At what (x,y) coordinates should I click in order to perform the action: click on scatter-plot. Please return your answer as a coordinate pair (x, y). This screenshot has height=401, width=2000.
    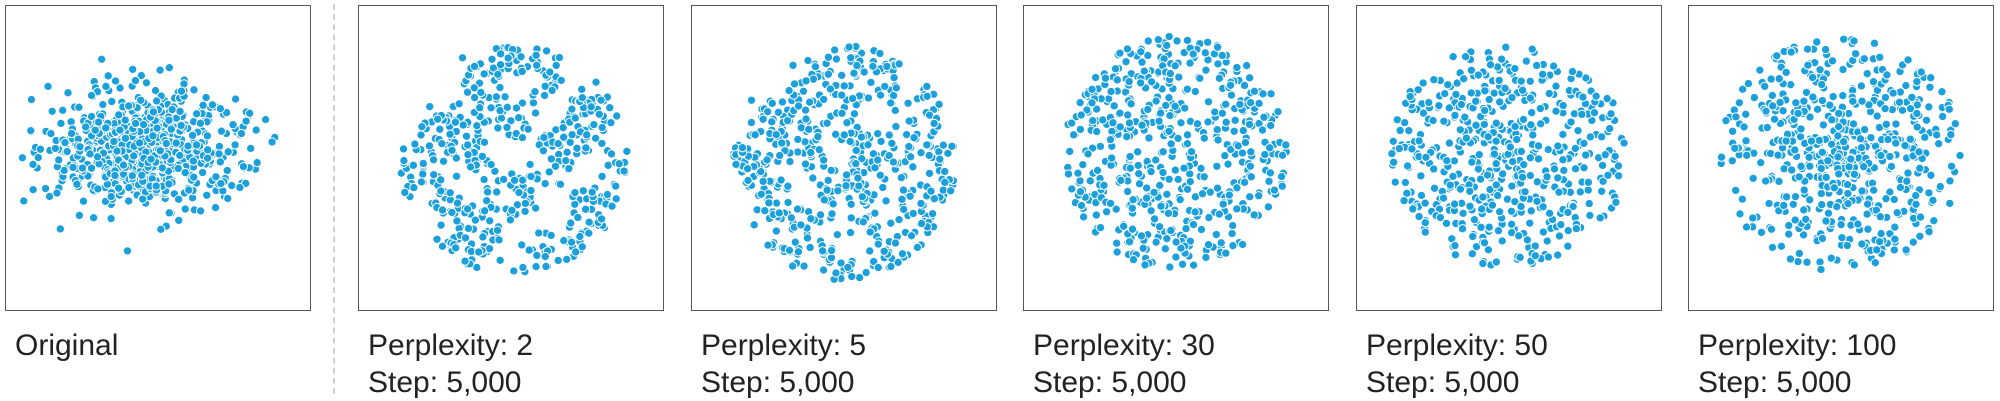
    Looking at the image, I should click on (511, 158).